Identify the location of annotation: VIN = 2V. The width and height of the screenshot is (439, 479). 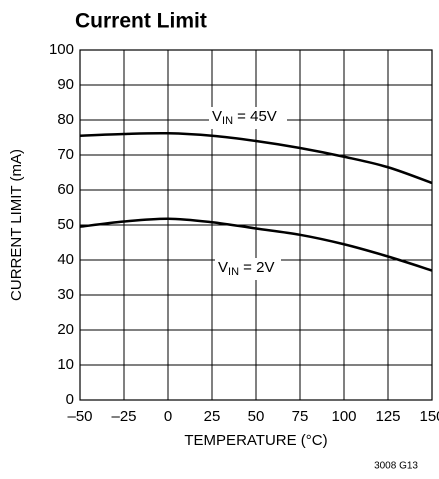
(246, 268).